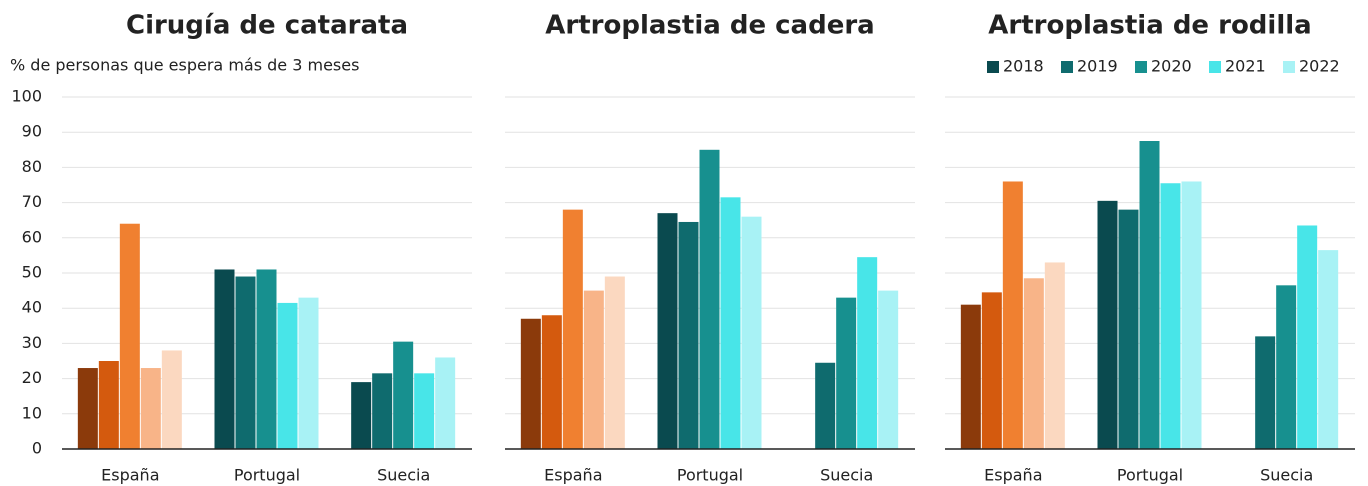 The width and height of the screenshot is (1368, 486). What do you see at coordinates (32, 236) in the screenshot?
I see `y-tick-label: 60` at bounding box center [32, 236].